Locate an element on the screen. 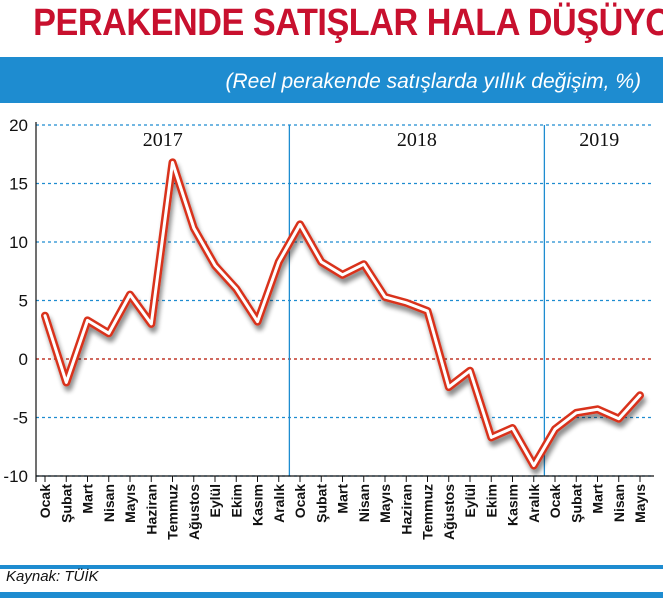 This screenshot has width=663, height=598. bottom-bar is located at coordinates (331, 595).